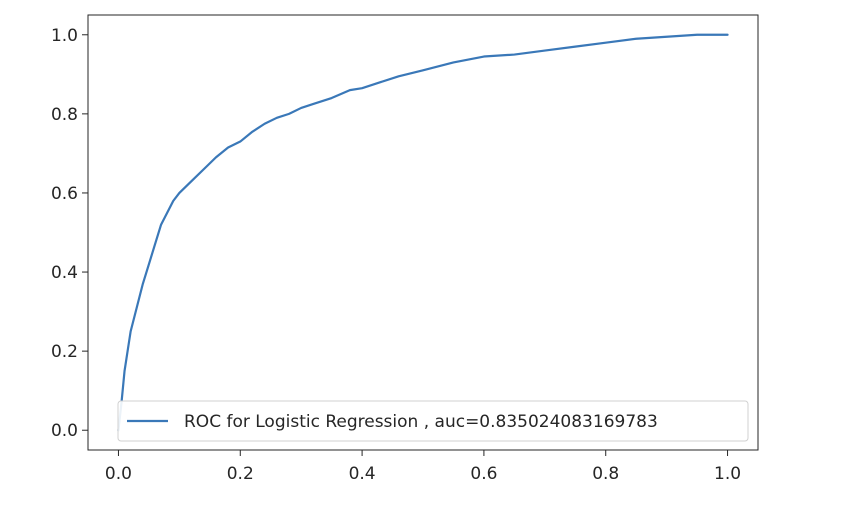 This screenshot has width=852, height=522. I want to click on y-tick-label: 0.8, so click(64, 115).